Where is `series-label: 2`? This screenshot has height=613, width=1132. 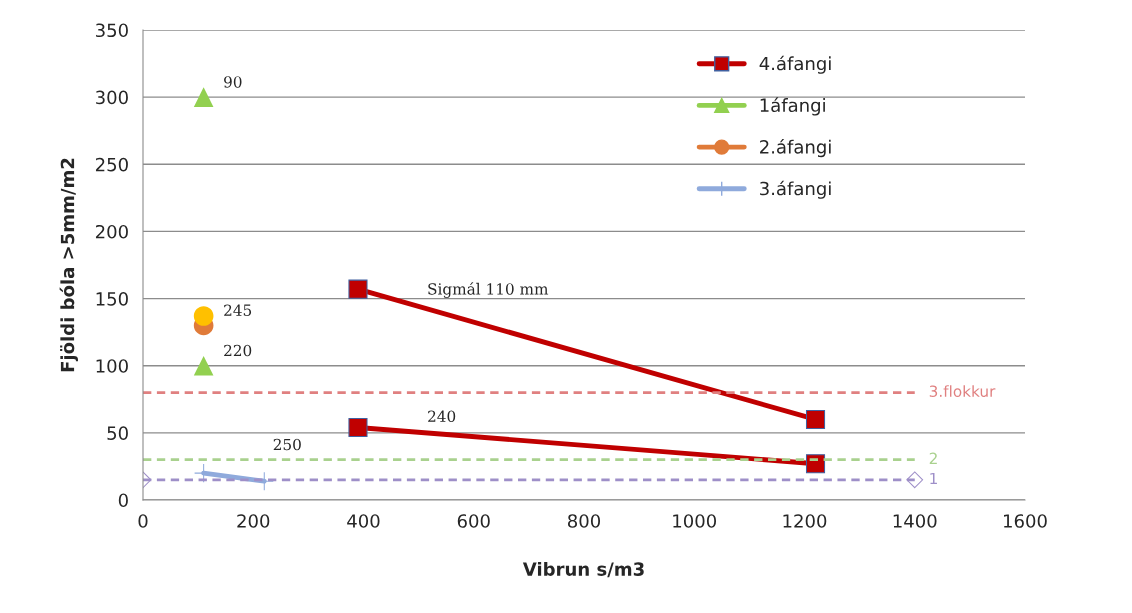 series-label: 2 is located at coordinates (933, 458).